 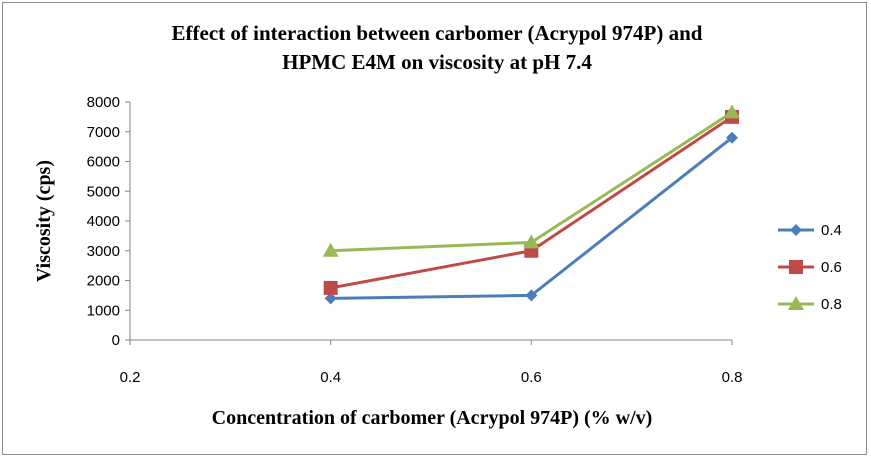 What do you see at coordinates (831, 230) in the screenshot?
I see `legend-label: 0.4` at bounding box center [831, 230].